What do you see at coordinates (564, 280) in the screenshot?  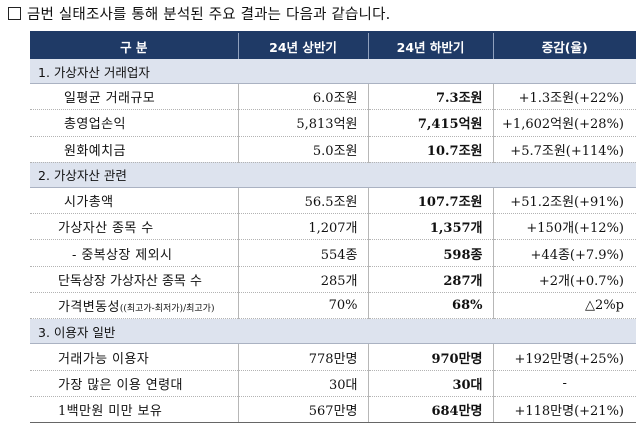 I see `value-change: +2개(+0.7%)` at bounding box center [564, 280].